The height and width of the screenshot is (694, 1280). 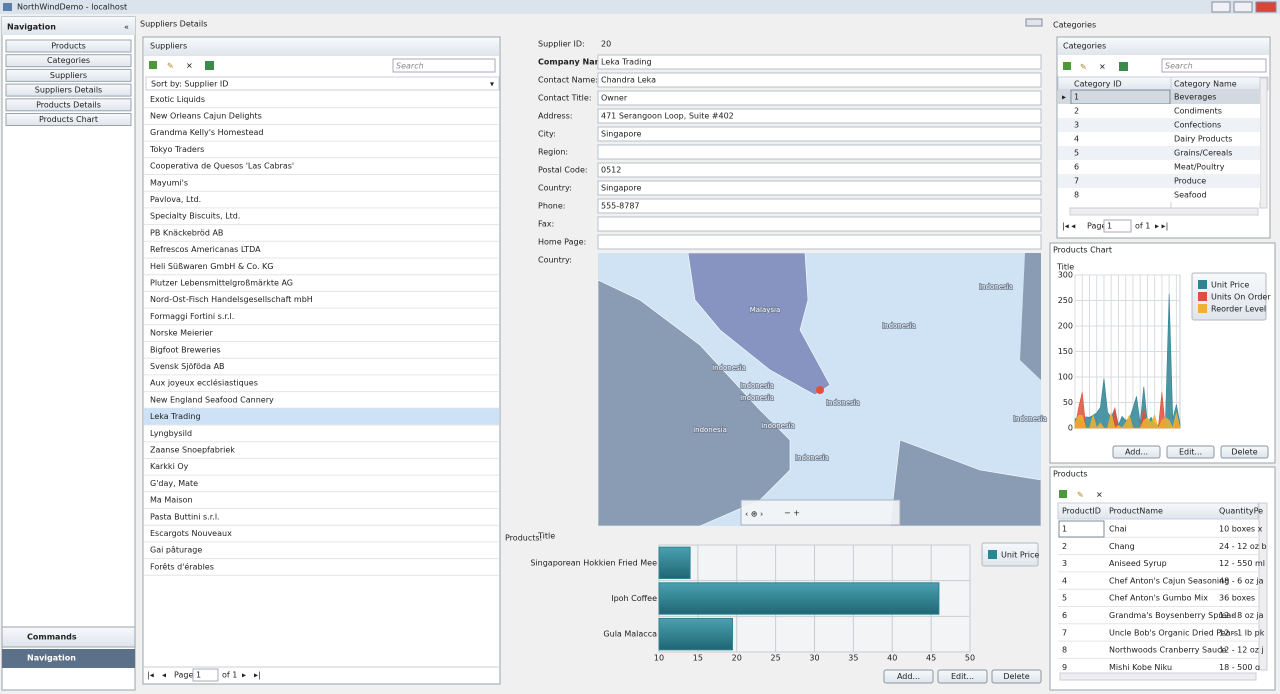 What do you see at coordinates (185, 349) in the screenshot?
I see `supplier-name: Bigfoot Breweries` at bounding box center [185, 349].